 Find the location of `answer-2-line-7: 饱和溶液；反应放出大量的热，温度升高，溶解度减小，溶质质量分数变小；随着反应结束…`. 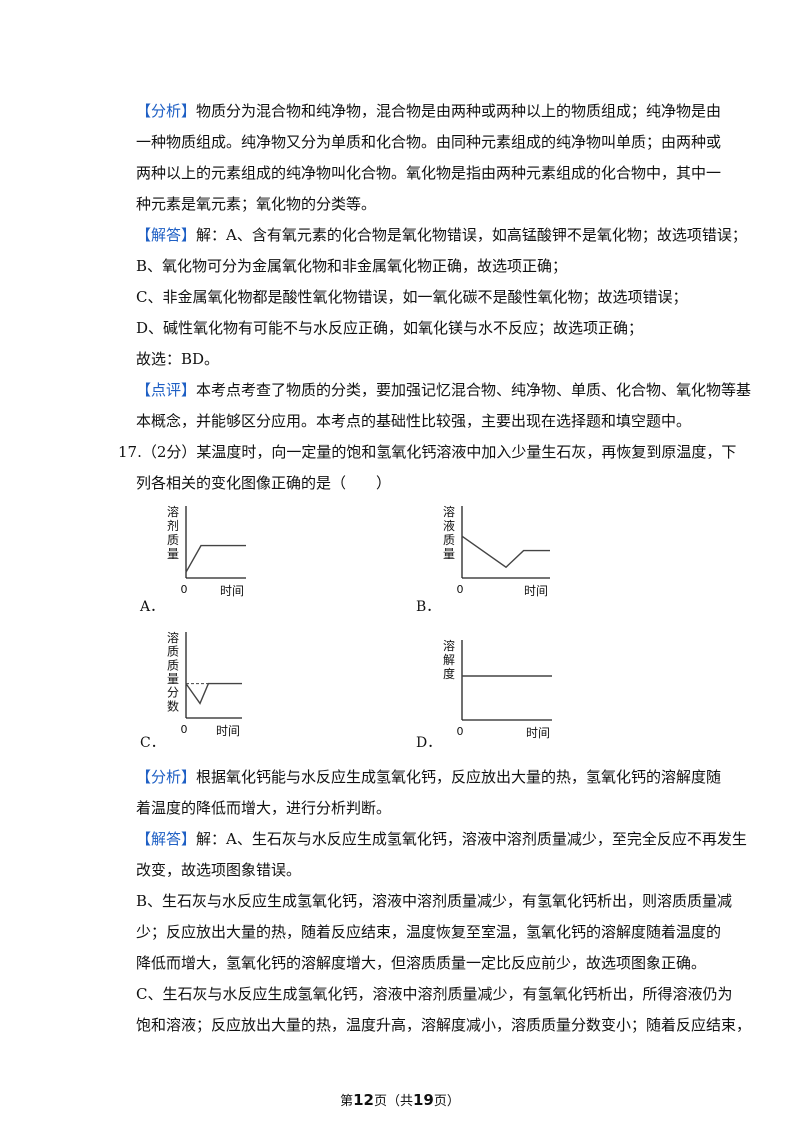

answer-2-line-7: 饱和溶液；反应放出大量的热，温度升高，溶解度减小，溶质质量分数变小；随着反应结束… is located at coordinates (444, 1025).